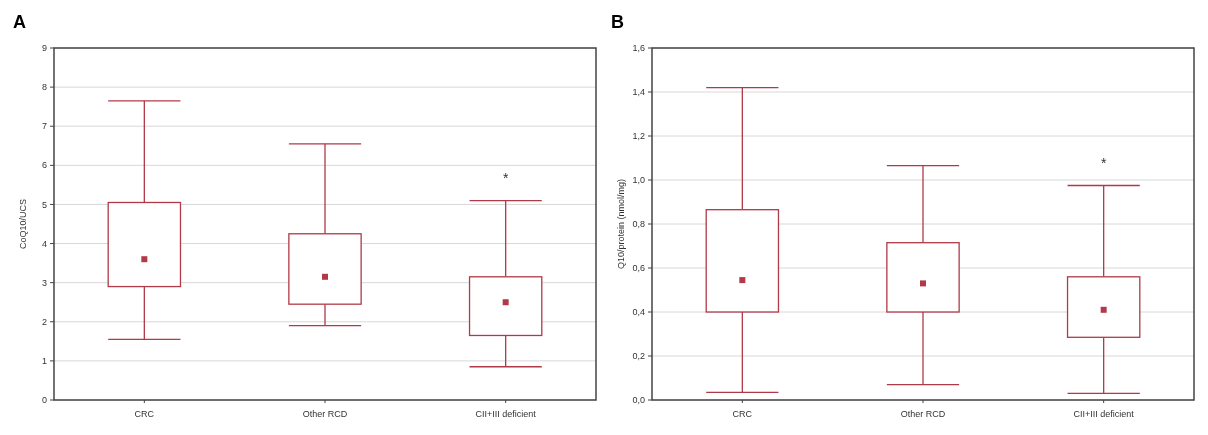  What do you see at coordinates (638, 312) in the screenshot?
I see `y-tick-label: 0,4` at bounding box center [638, 312].